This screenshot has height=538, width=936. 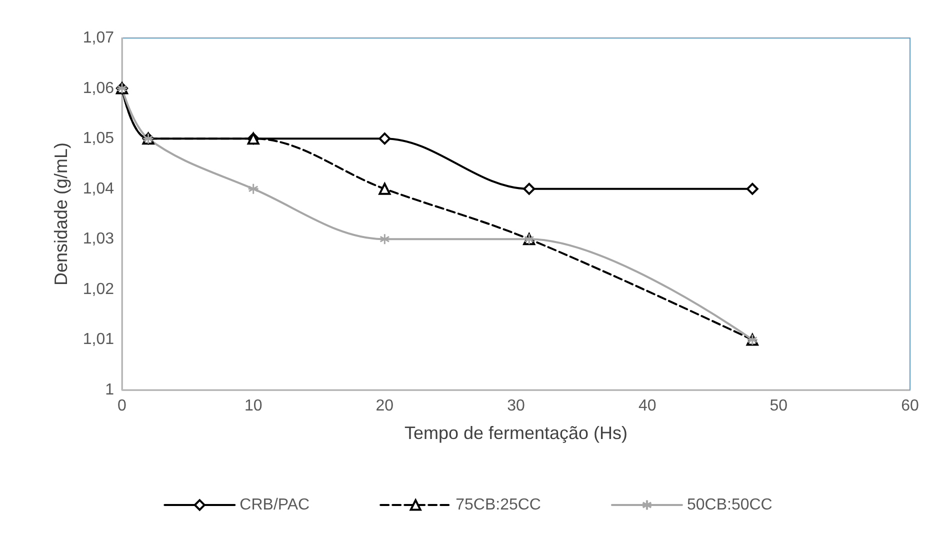 What do you see at coordinates (647, 406) in the screenshot?
I see `x-tick-label: 40` at bounding box center [647, 406].